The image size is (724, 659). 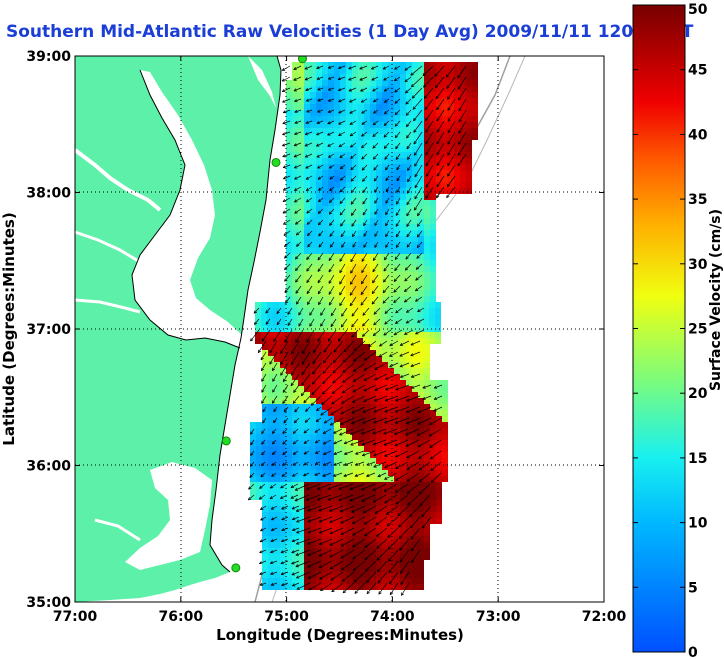 What do you see at coordinates (118, 180) in the screenshot?
I see `river-water` at bounding box center [118, 180].